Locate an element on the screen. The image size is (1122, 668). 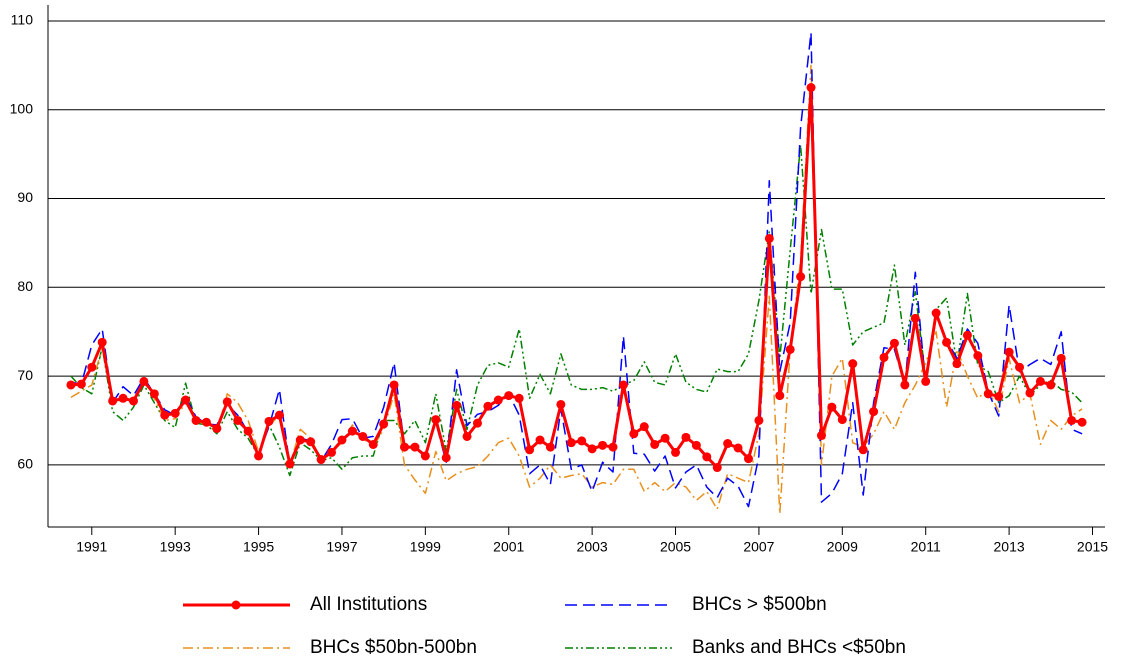
legend-label: BHCs > $500bn is located at coordinates (759, 604).